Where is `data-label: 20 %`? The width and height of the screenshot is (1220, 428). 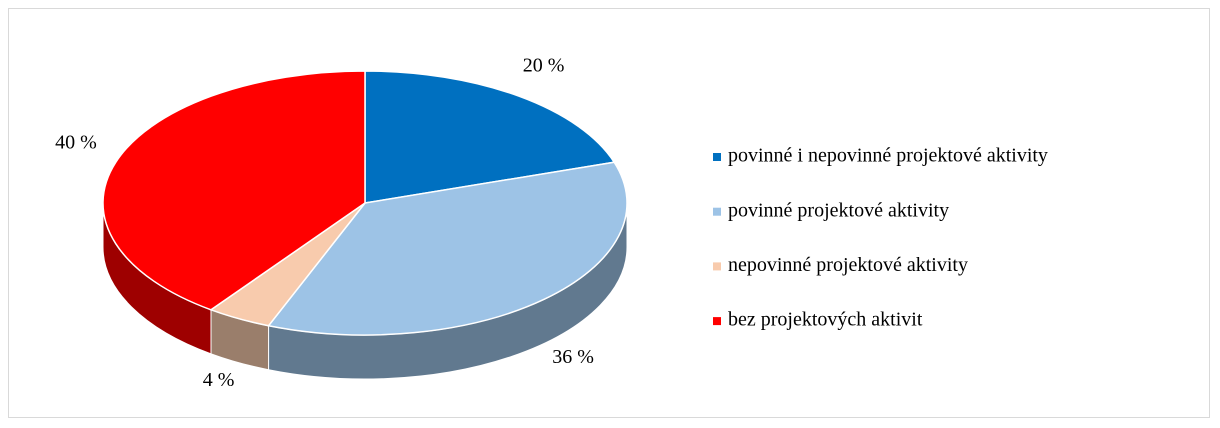 data-label: 20 % is located at coordinates (544, 66).